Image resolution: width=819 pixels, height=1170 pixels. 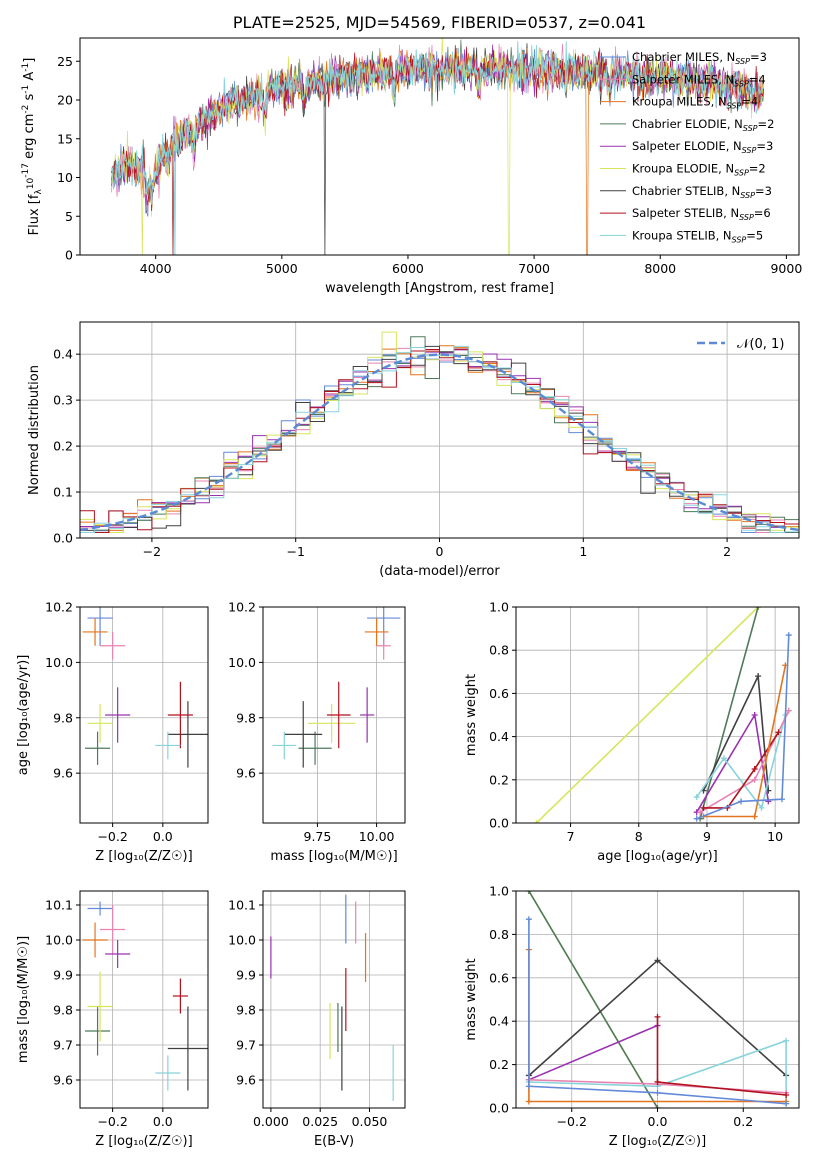 I want to click on x-axis-label: (data-model)/error, so click(x=439, y=571).